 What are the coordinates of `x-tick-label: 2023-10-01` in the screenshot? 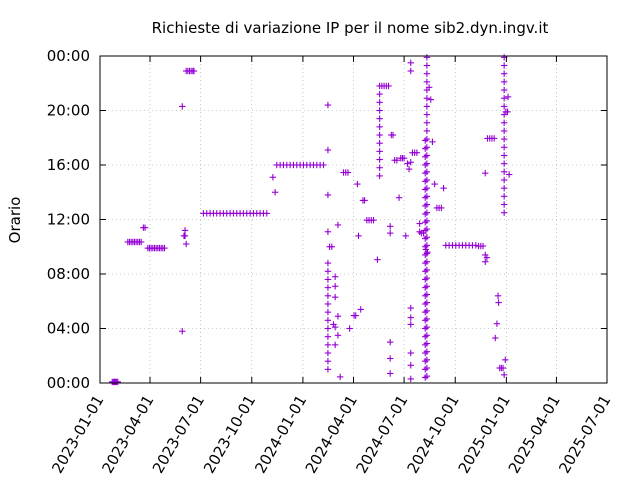 It's located at (229, 434).